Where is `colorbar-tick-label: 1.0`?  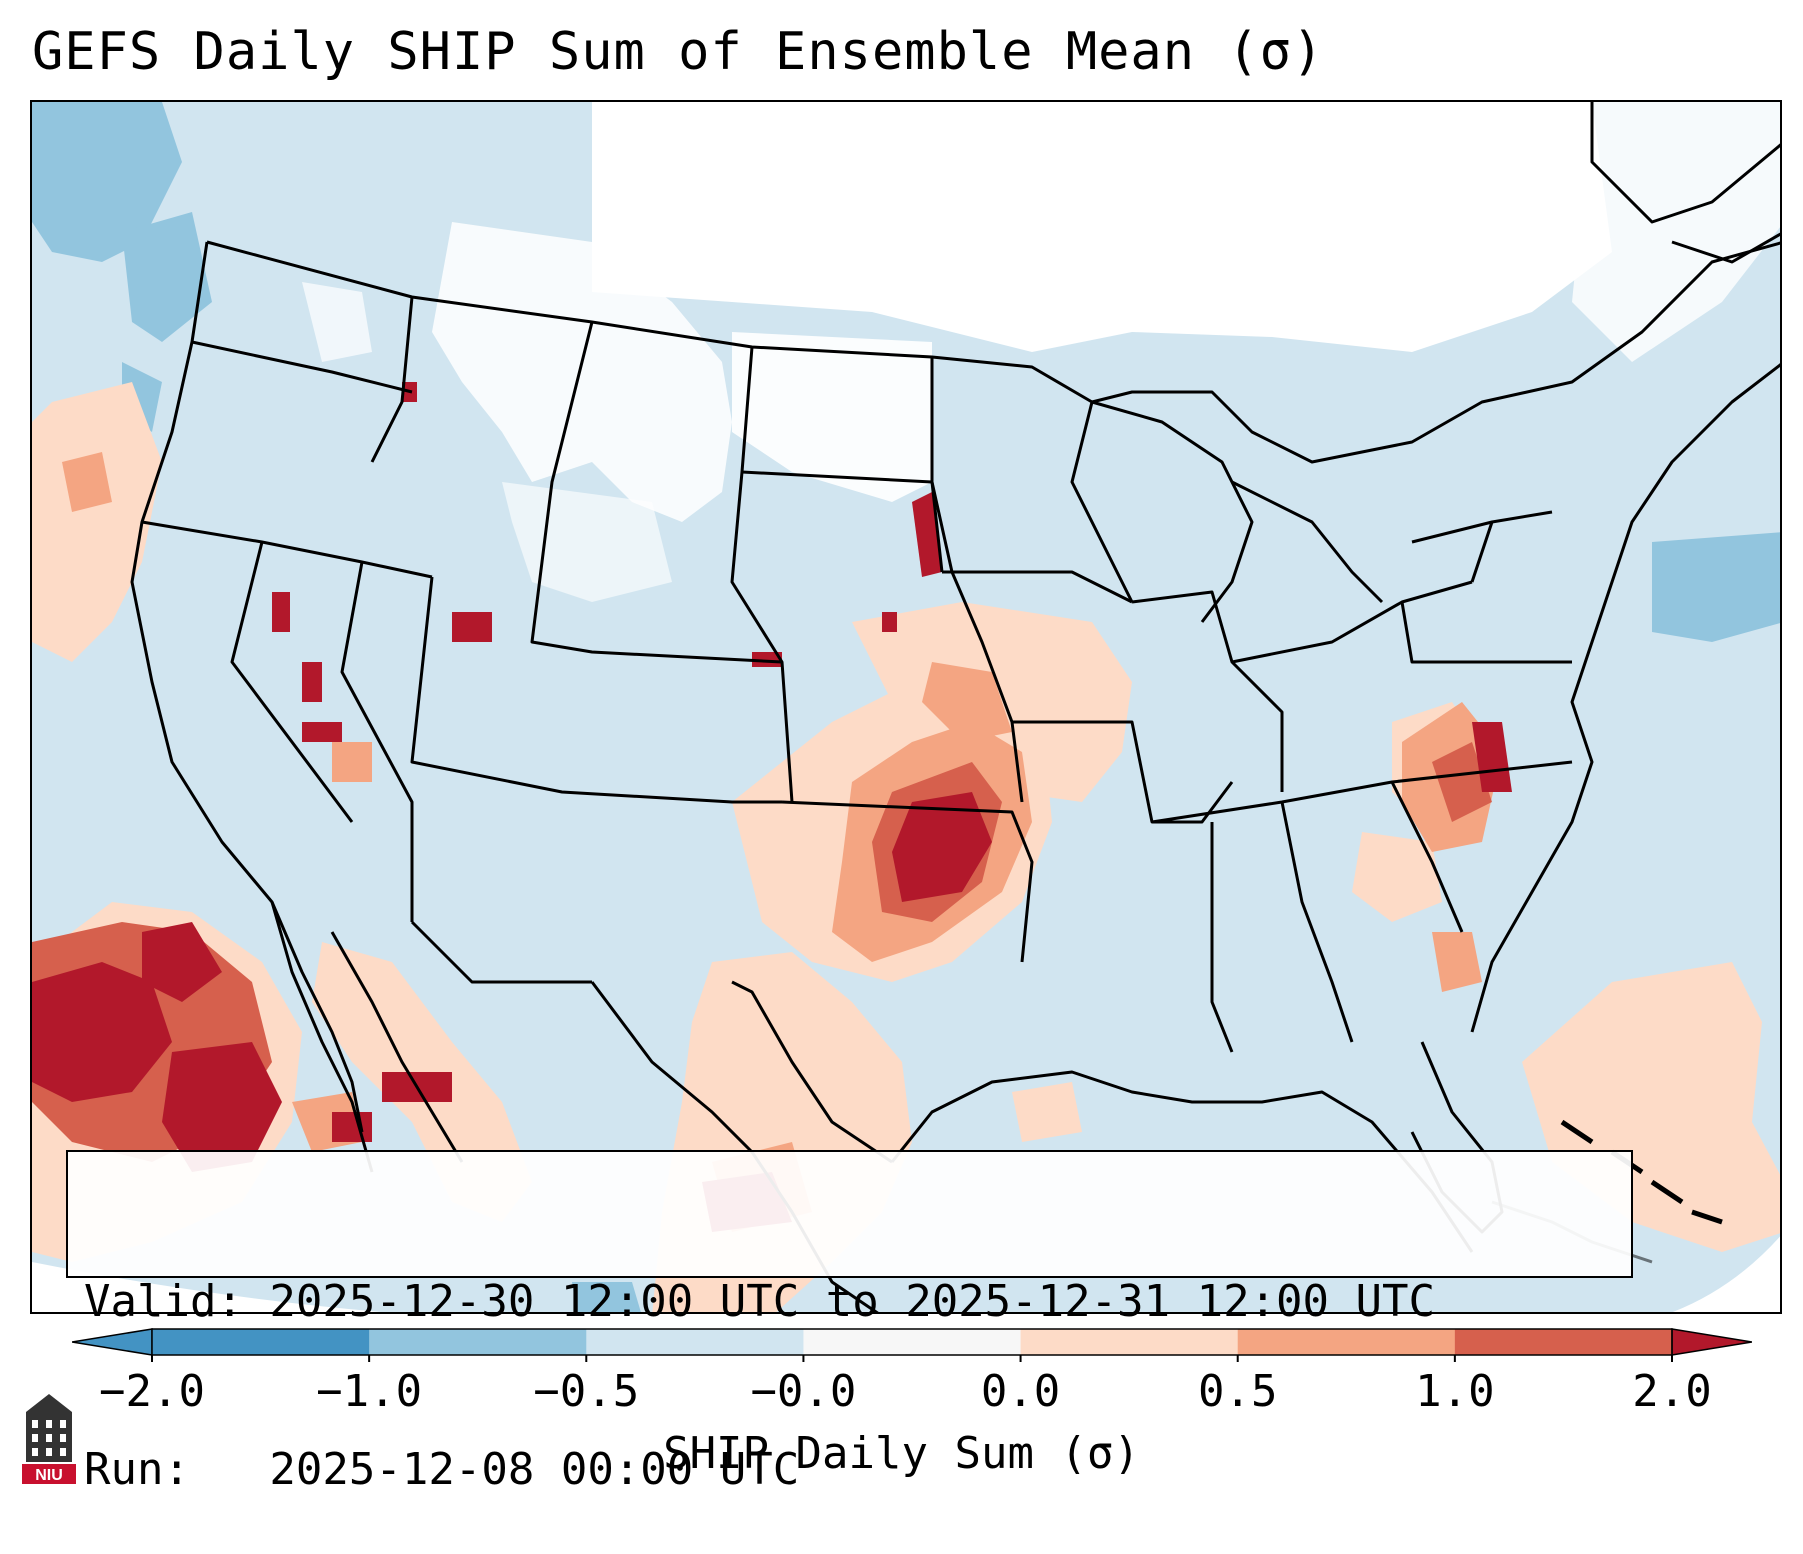 colorbar-tick-label: 1.0 is located at coordinates (1455, 1391).